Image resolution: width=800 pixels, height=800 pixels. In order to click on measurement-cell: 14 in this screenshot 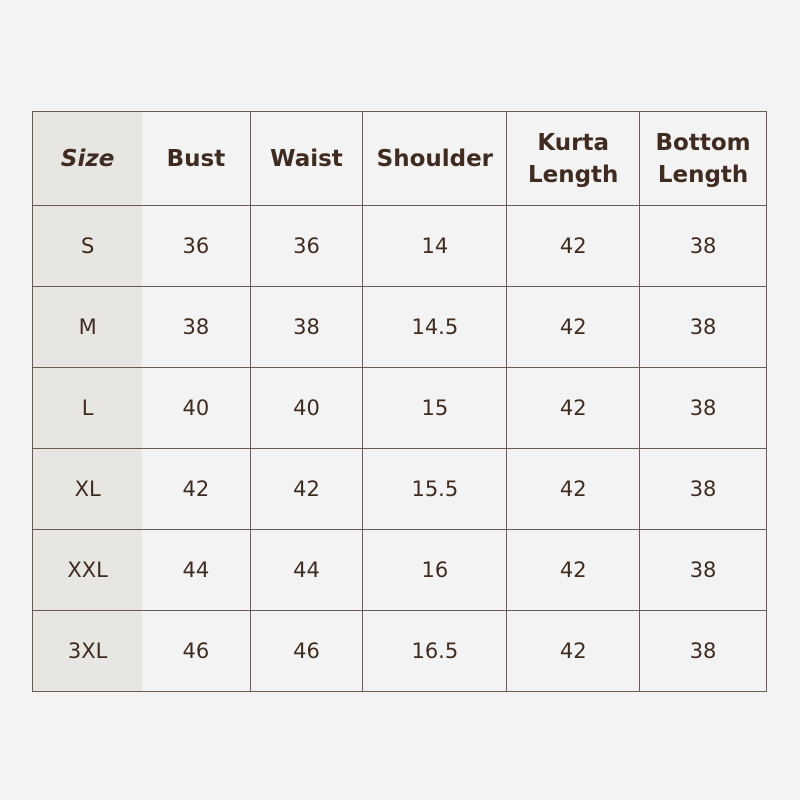, I will do `click(434, 246)`.